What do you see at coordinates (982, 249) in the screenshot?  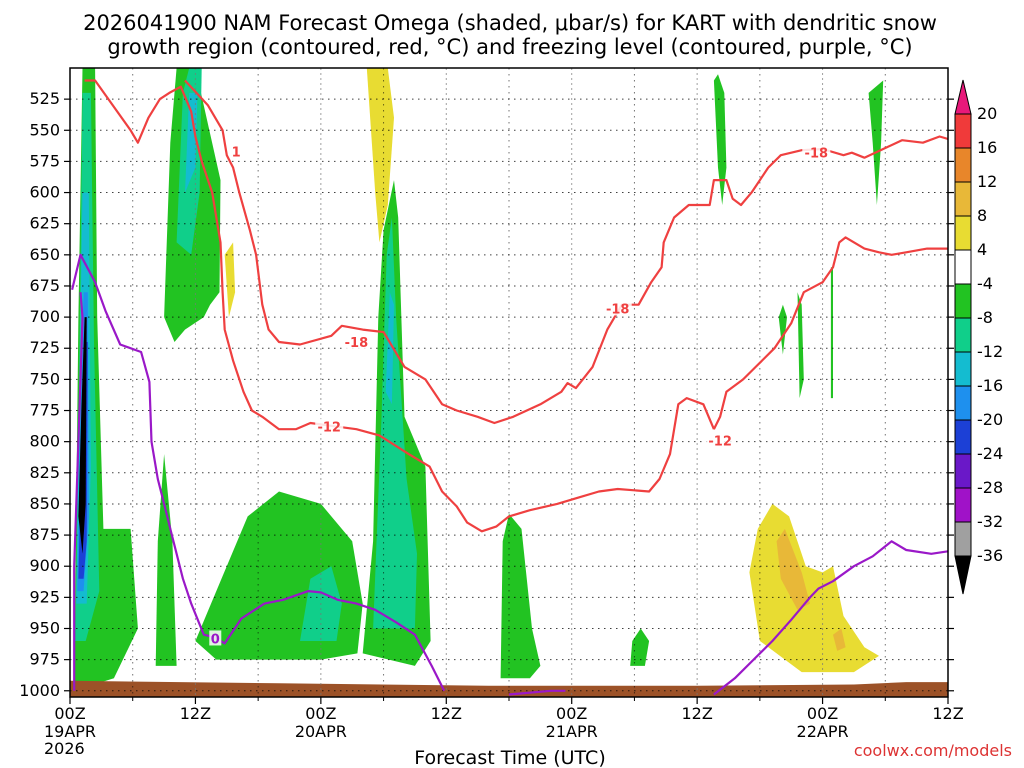 I see `colorbar-label-4: 4` at bounding box center [982, 249].